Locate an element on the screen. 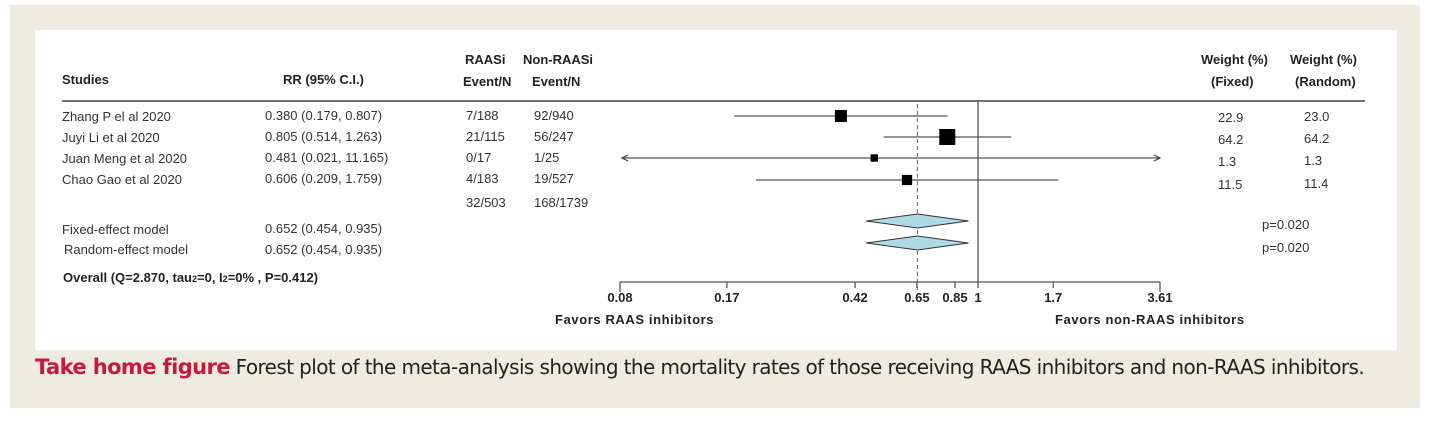 The image size is (1440, 422). study-name: Chao Gao et al 2020 is located at coordinates (122, 179).